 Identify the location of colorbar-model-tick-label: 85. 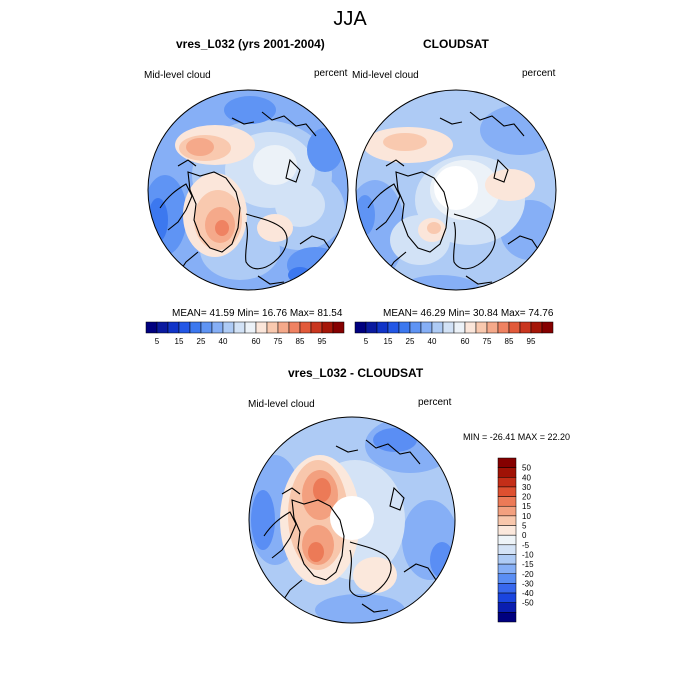
(300, 341).